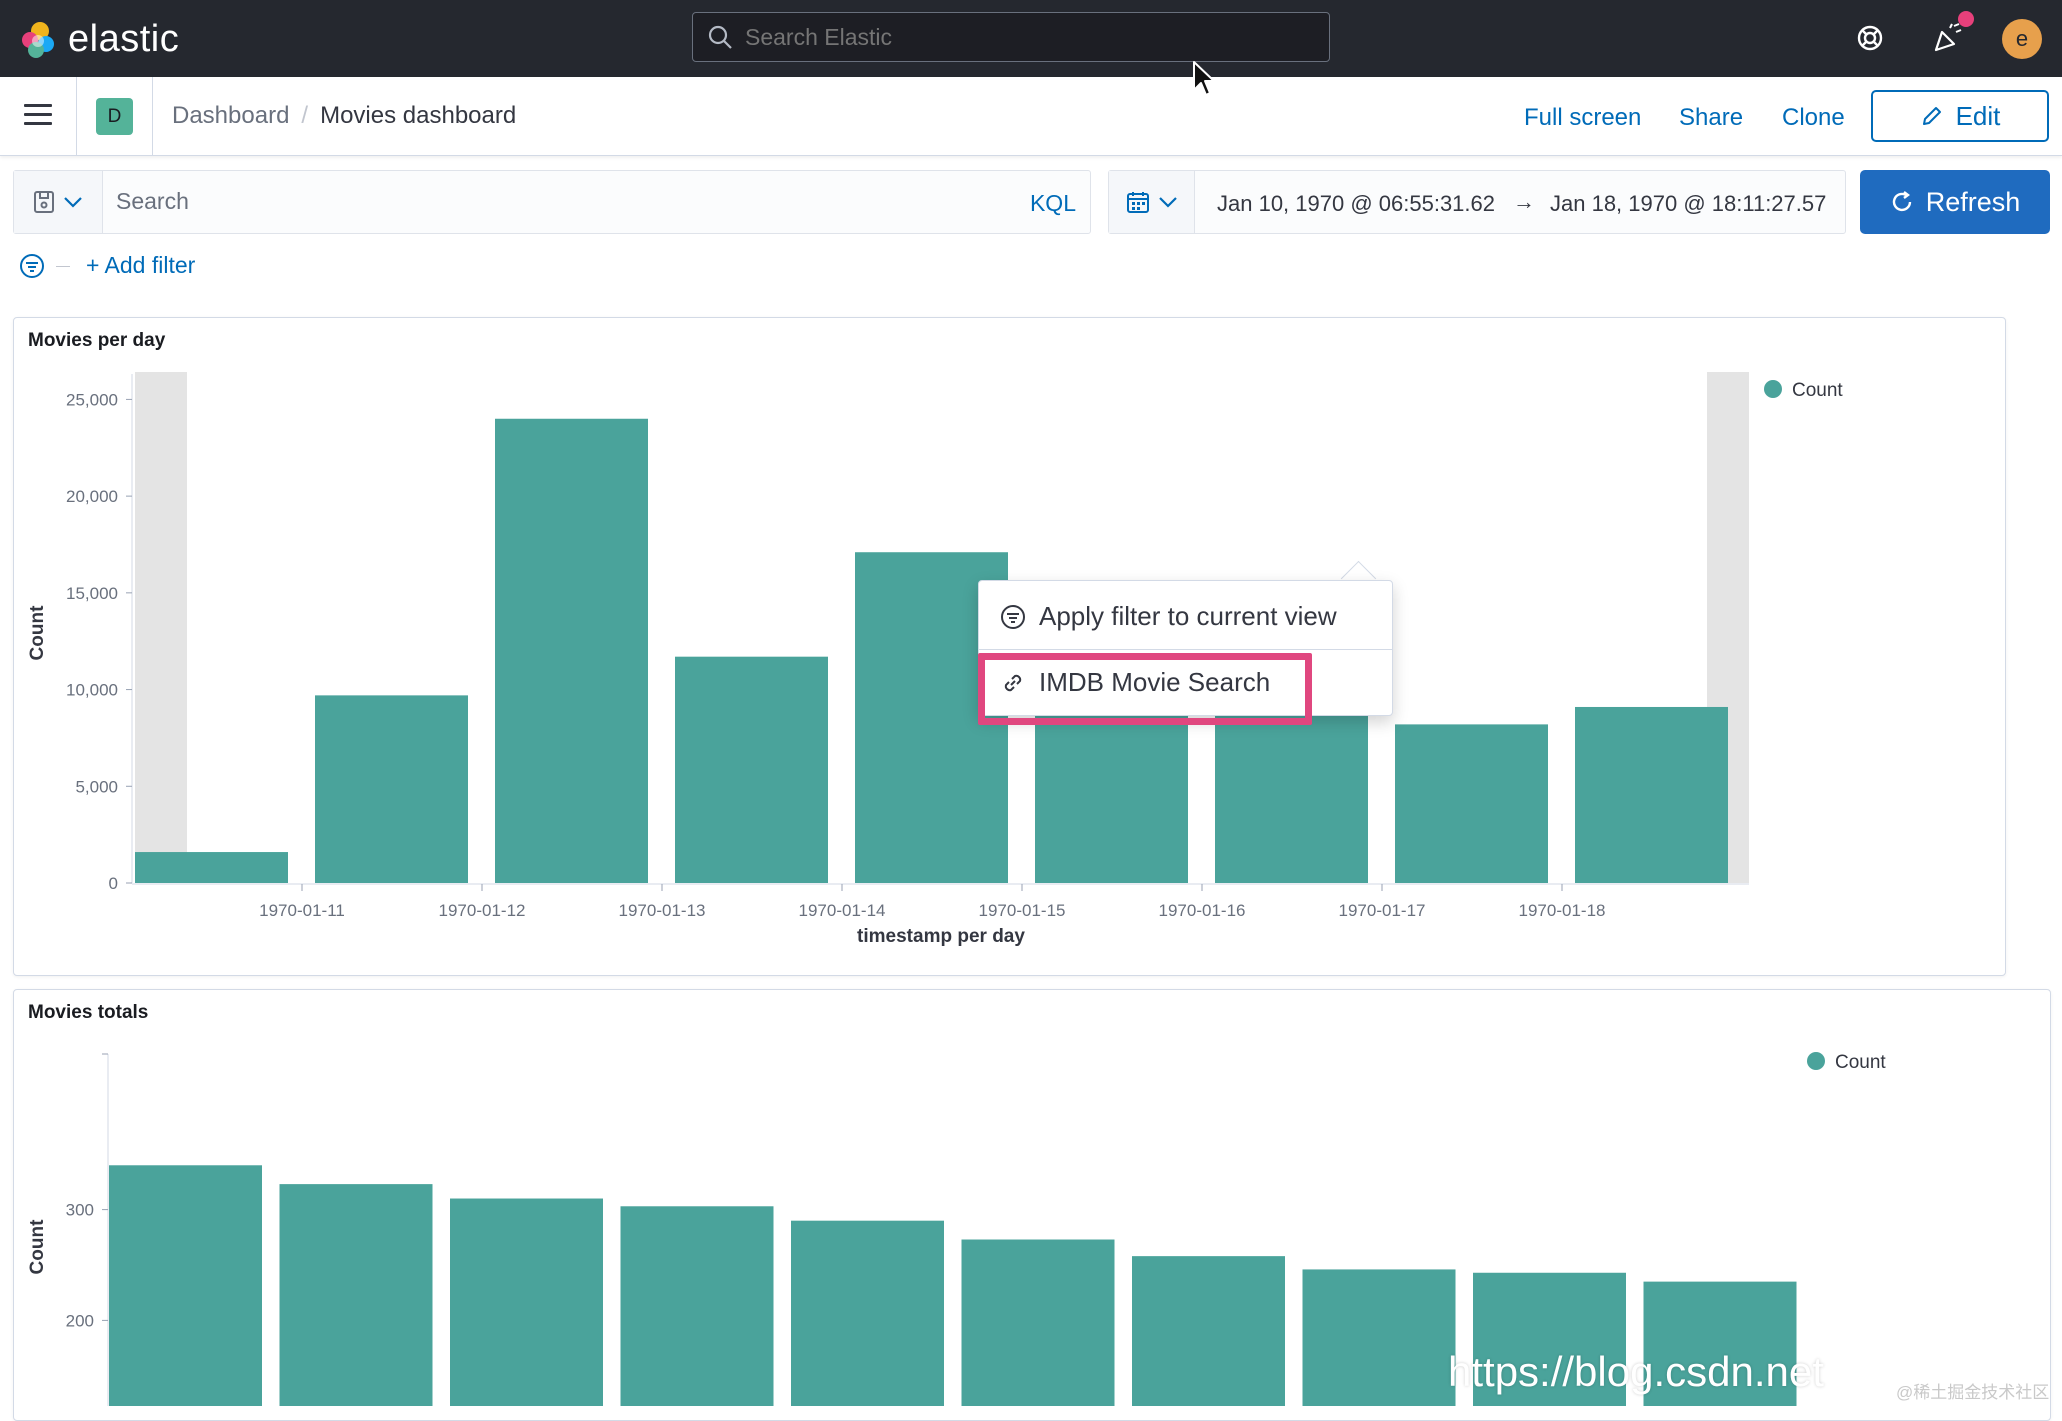 The width and height of the screenshot is (2062, 1421). I want to click on imdb-movie-search-menu-item: IMDB Movie Search, so click(1134, 682).